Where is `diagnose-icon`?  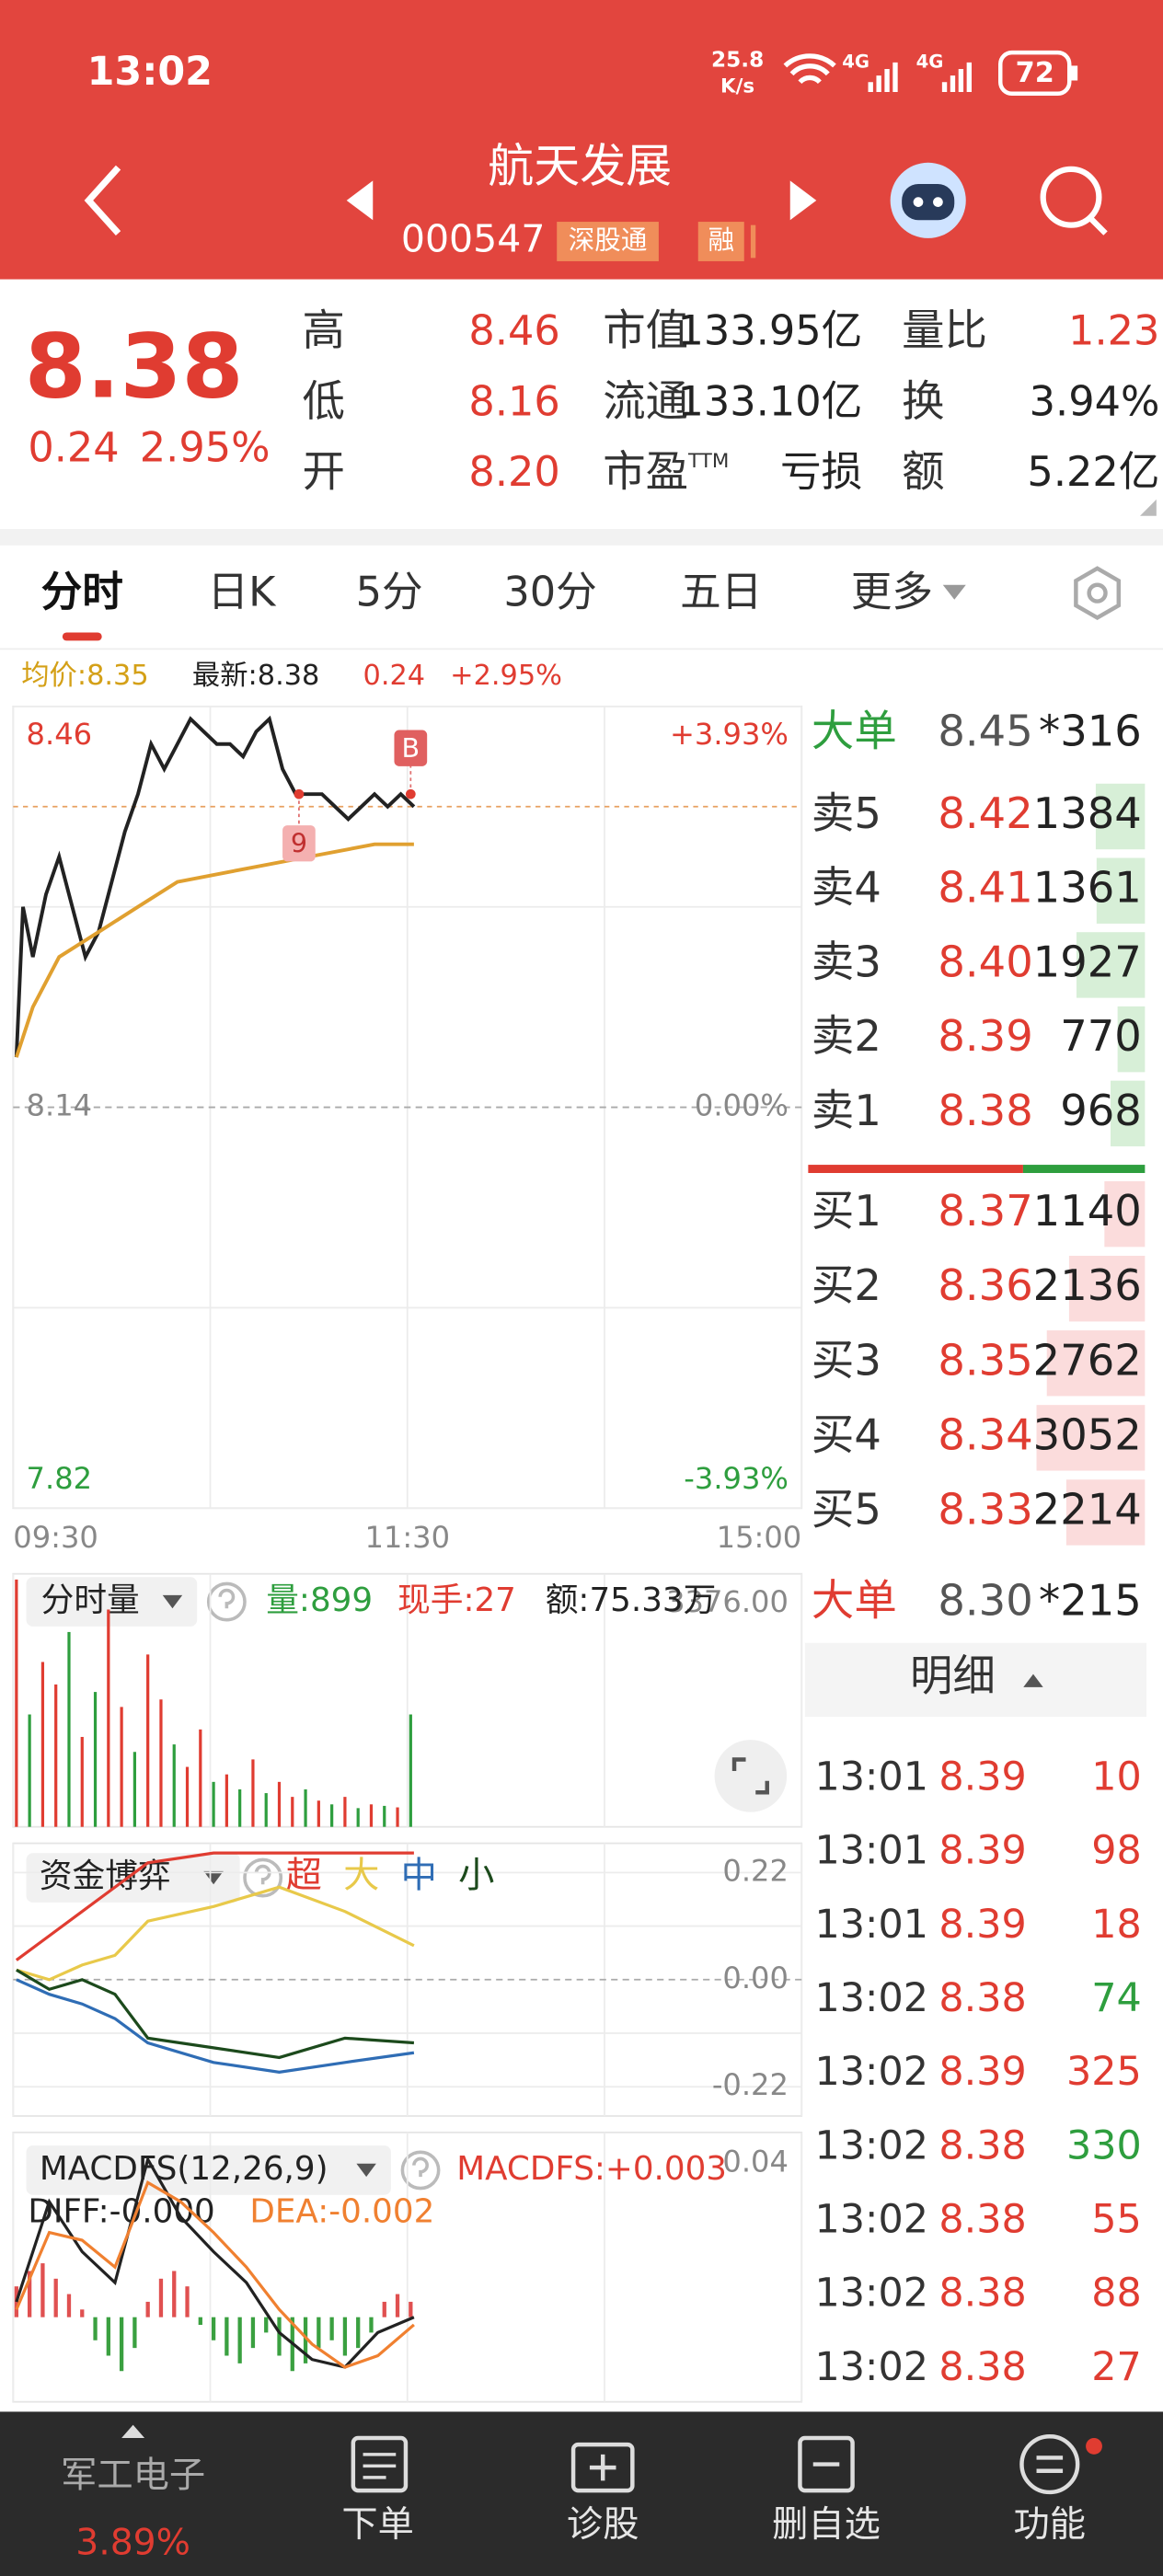
diagnose-icon is located at coordinates (603, 2467).